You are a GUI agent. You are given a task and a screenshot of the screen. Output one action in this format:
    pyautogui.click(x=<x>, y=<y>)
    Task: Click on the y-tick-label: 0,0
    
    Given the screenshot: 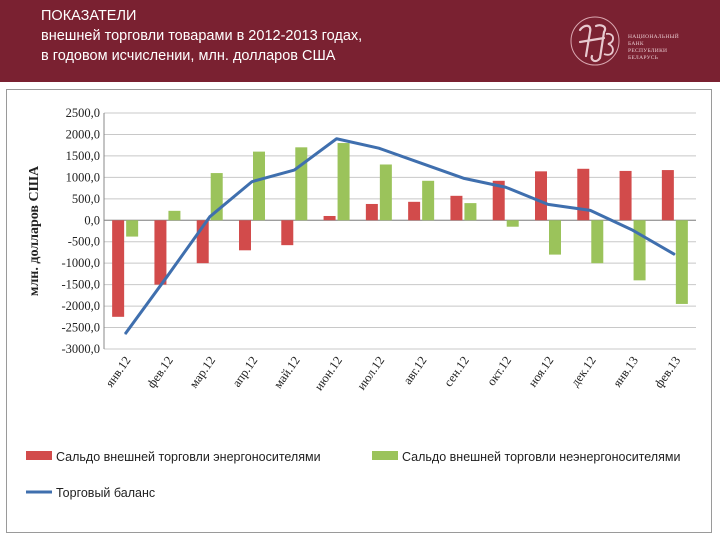 What is the action you would take?
    pyautogui.click(x=92, y=220)
    